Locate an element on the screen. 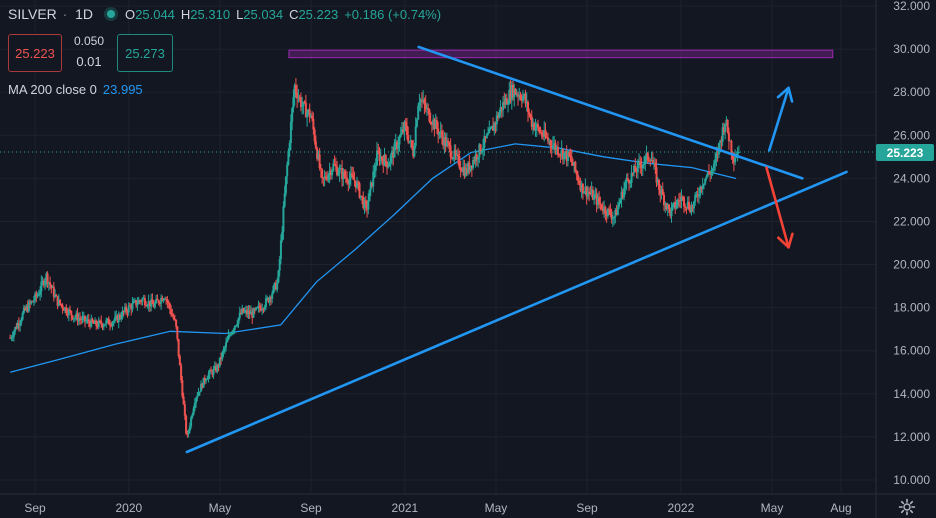  gear-icon is located at coordinates (907, 507).